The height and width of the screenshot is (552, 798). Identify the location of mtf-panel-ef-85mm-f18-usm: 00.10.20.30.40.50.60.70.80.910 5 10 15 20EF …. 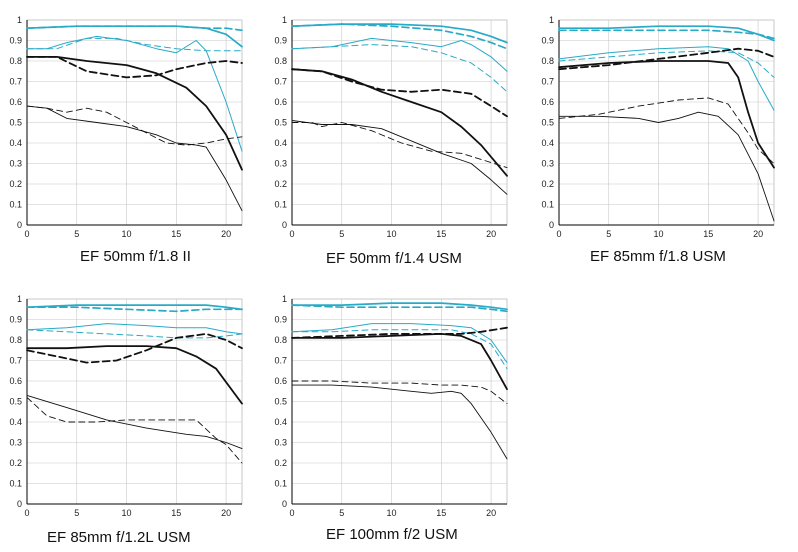
(658, 140).